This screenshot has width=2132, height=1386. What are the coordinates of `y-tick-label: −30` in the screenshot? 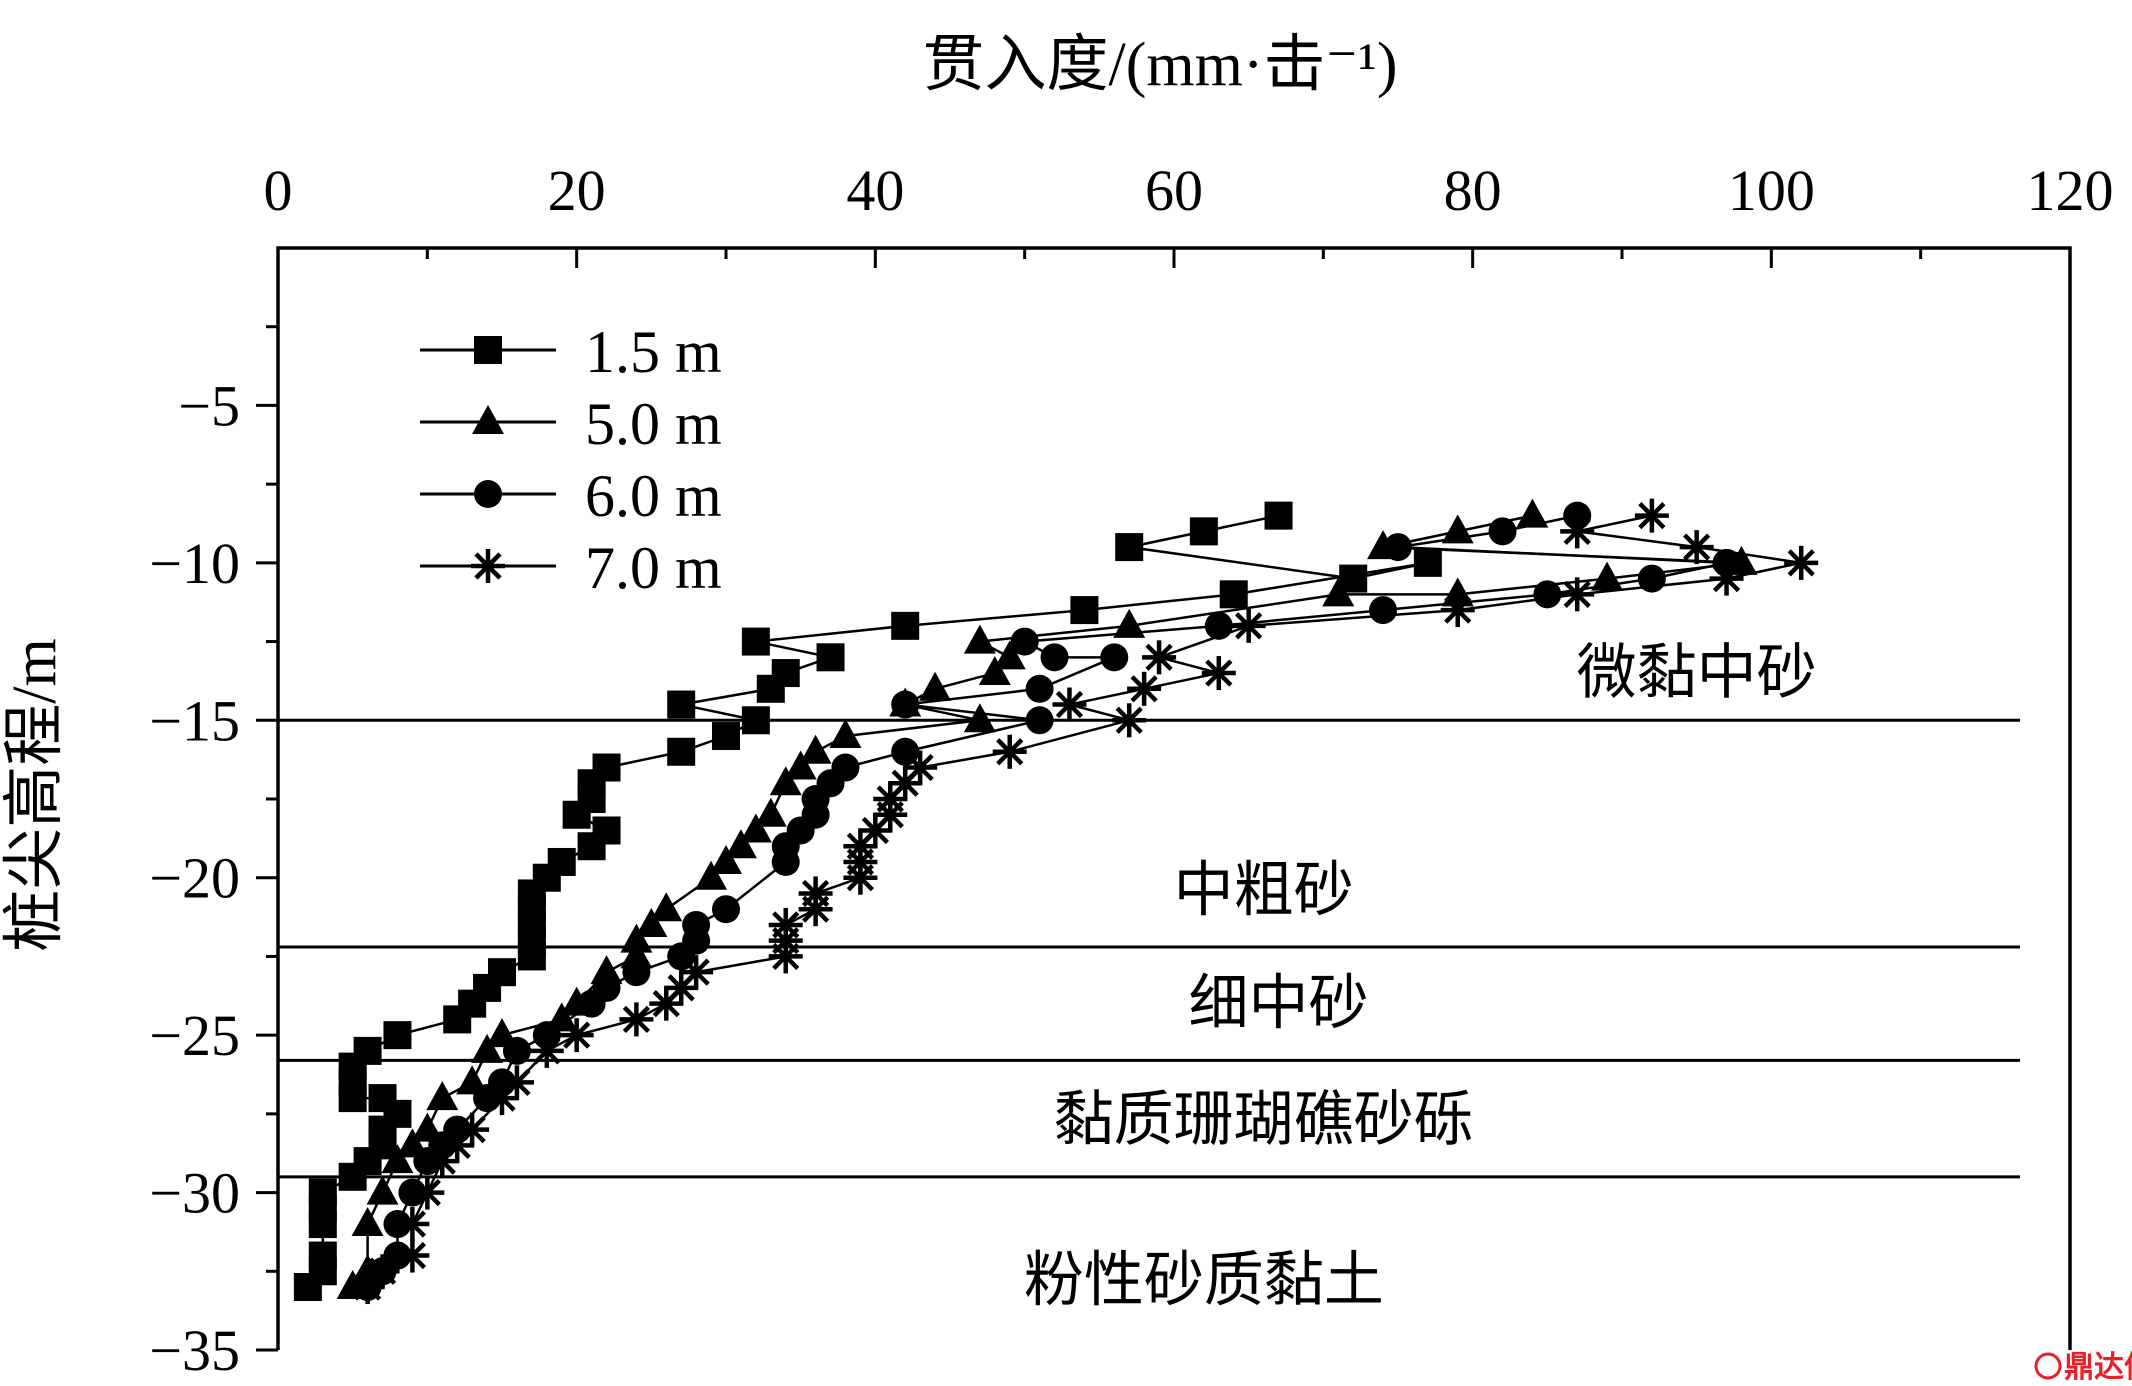 It's located at (194, 1193).